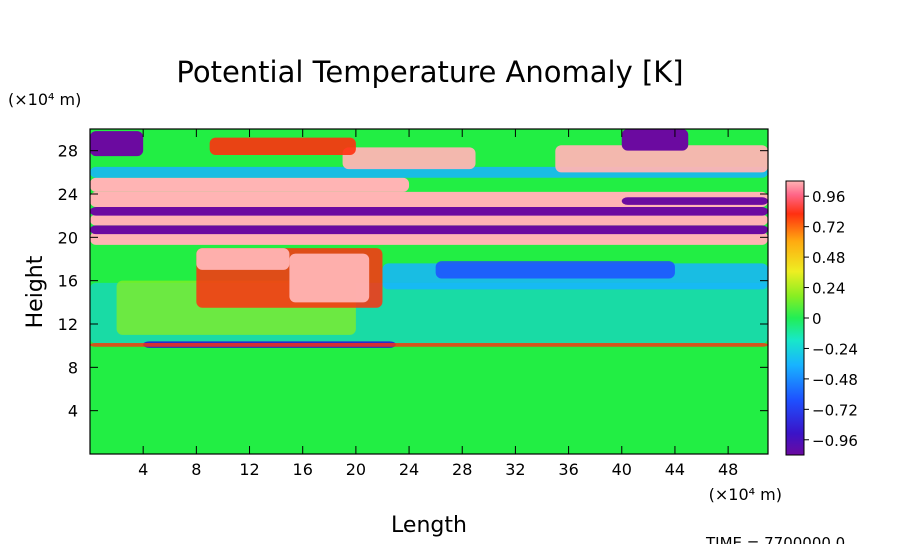 This screenshot has height=544, width=904. Describe the element at coordinates (817, 319) in the screenshot. I see `colorbar-tick-label: 0` at that location.